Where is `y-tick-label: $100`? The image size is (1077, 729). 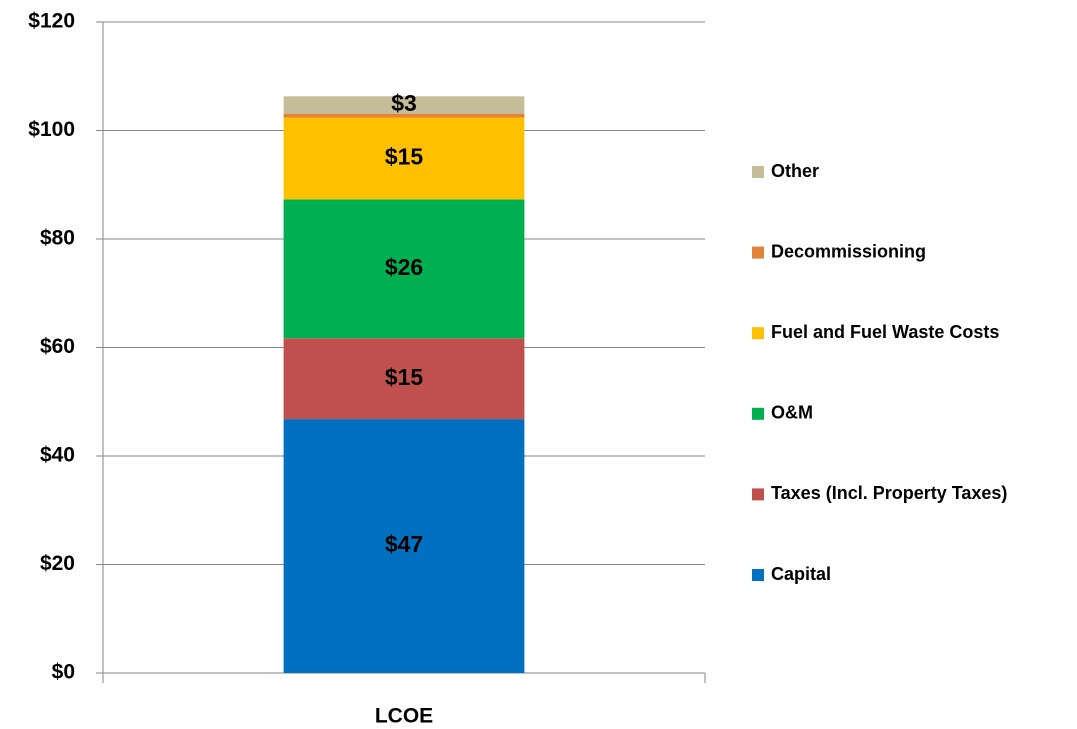 y-tick-label: $100 is located at coordinates (51, 129).